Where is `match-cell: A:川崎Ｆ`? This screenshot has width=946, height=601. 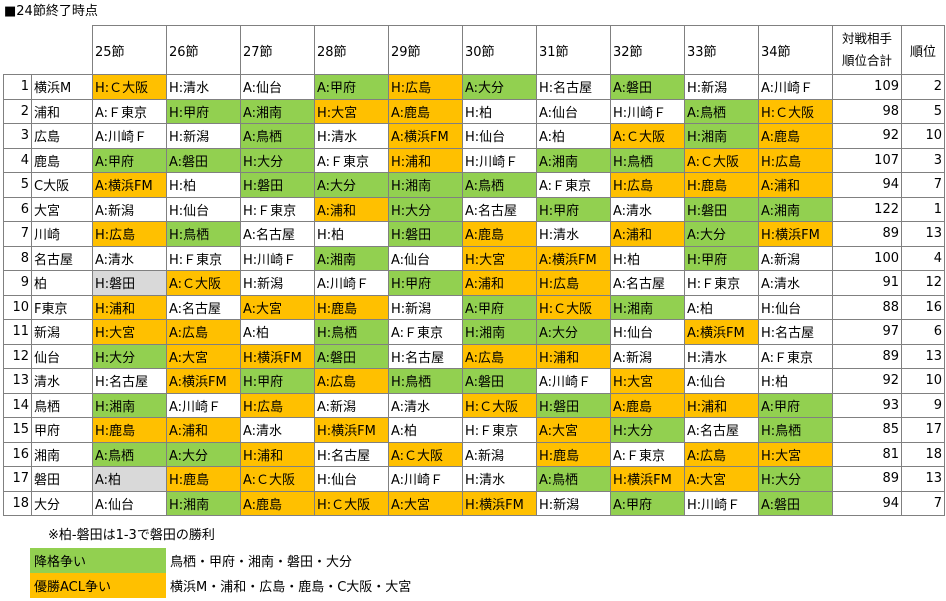
match-cell: A:川崎Ｆ is located at coordinates (573, 381).